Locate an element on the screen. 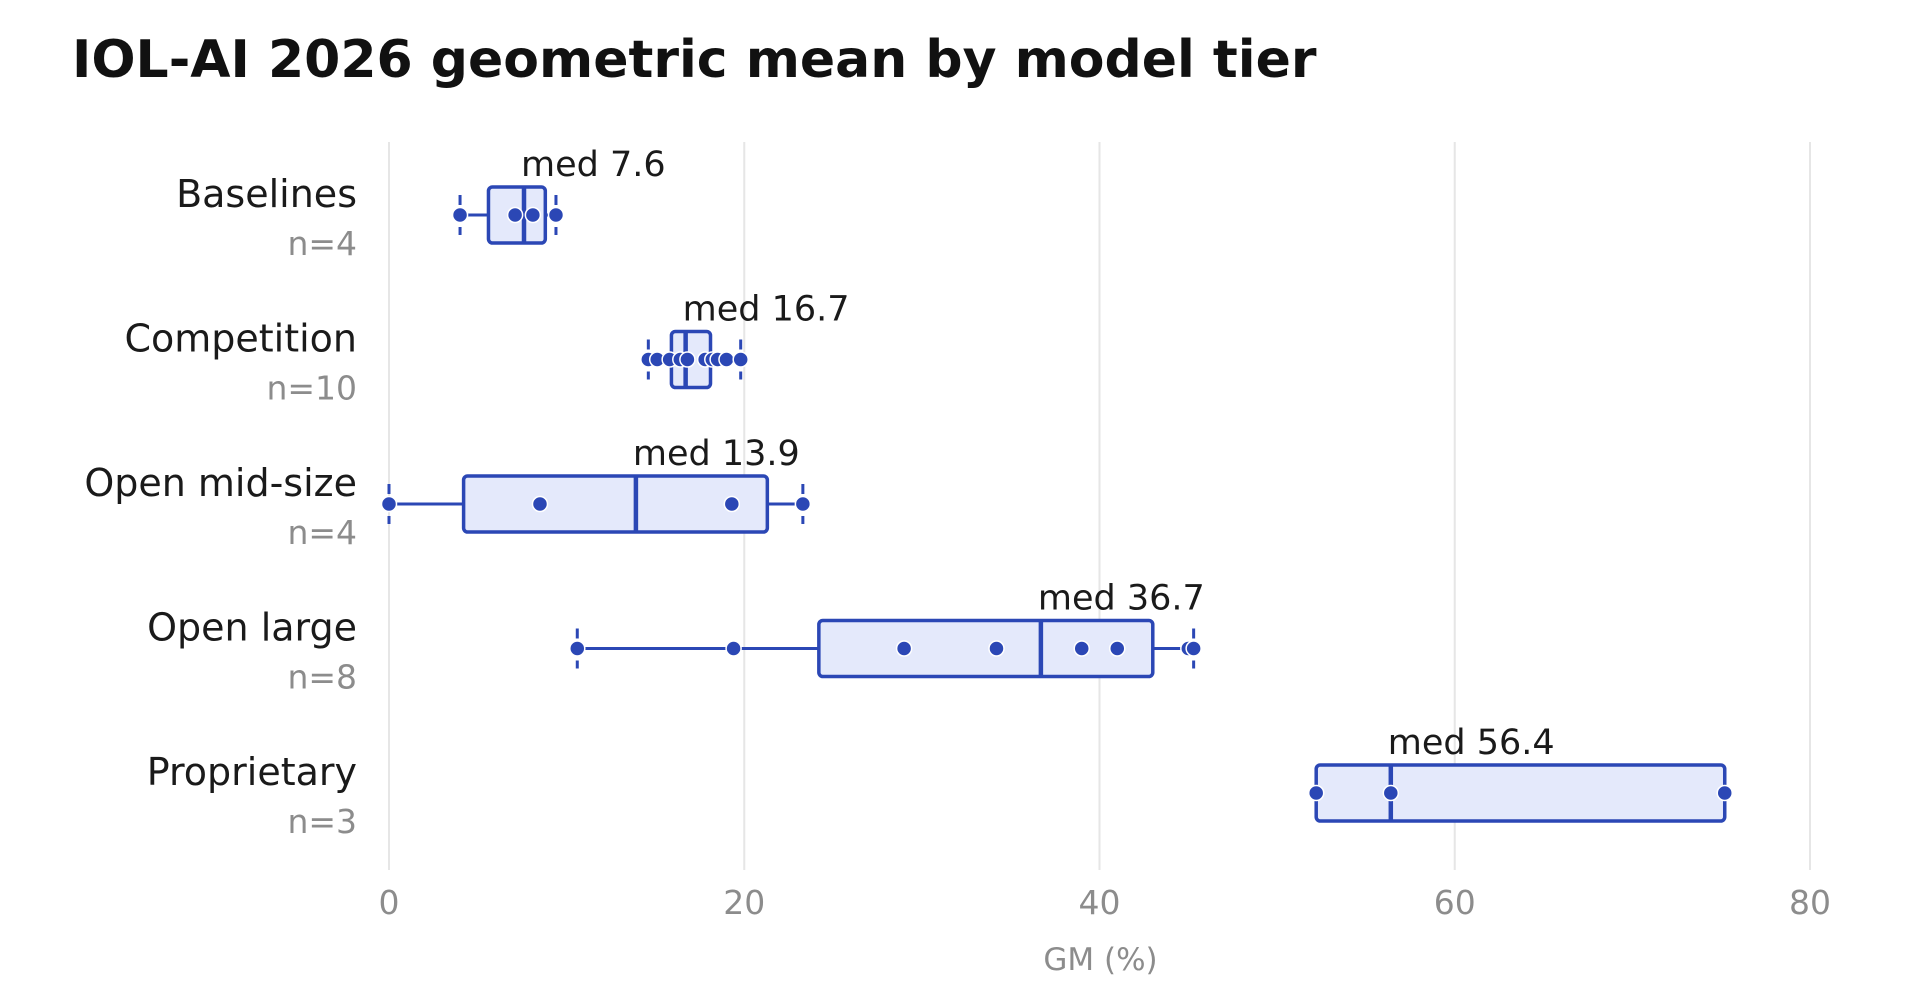 The image size is (1920, 995). median-label: med 56.4 is located at coordinates (1471, 743).